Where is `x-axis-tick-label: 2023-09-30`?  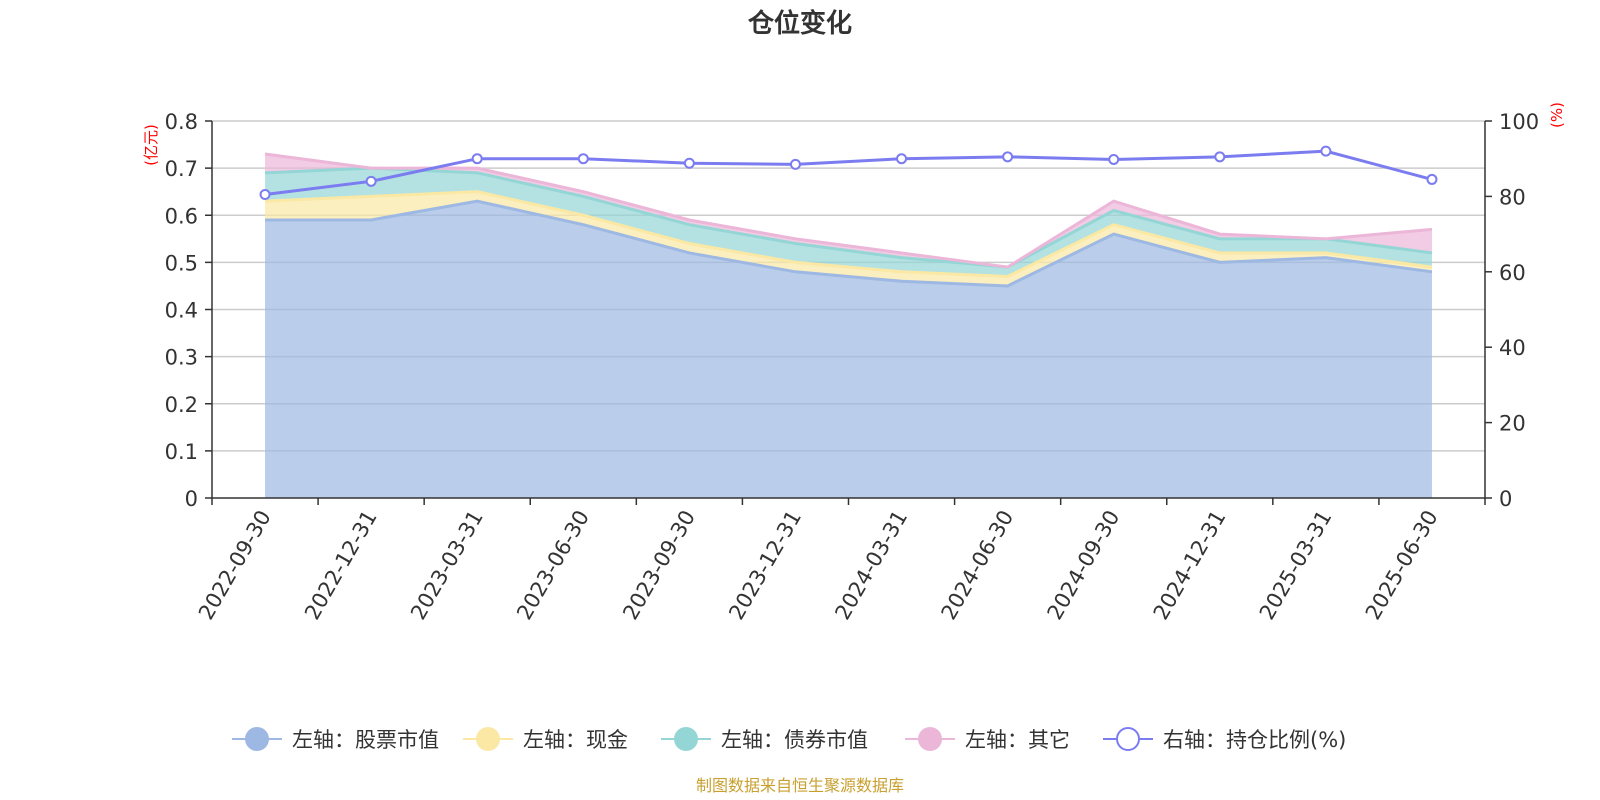 x-axis-tick-label: 2023-09-30 is located at coordinates (659, 565).